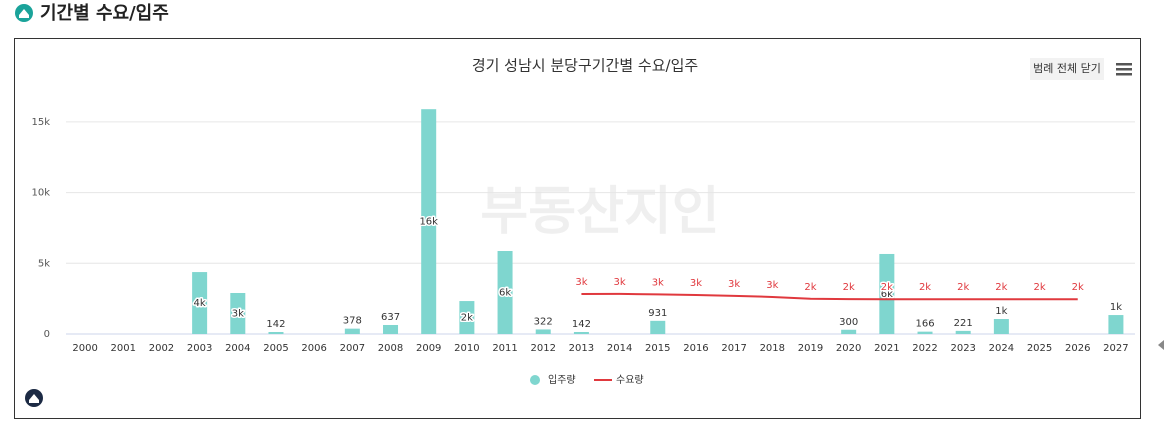 The image size is (1164, 430). What do you see at coordinates (34, 398) in the screenshot?
I see `footer-icon-house` at bounding box center [34, 398].